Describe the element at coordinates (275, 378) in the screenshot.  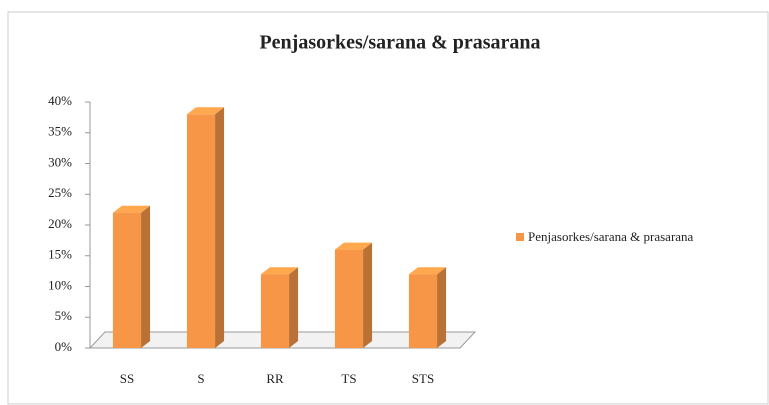
I see `x-tick-label: RR` at that location.